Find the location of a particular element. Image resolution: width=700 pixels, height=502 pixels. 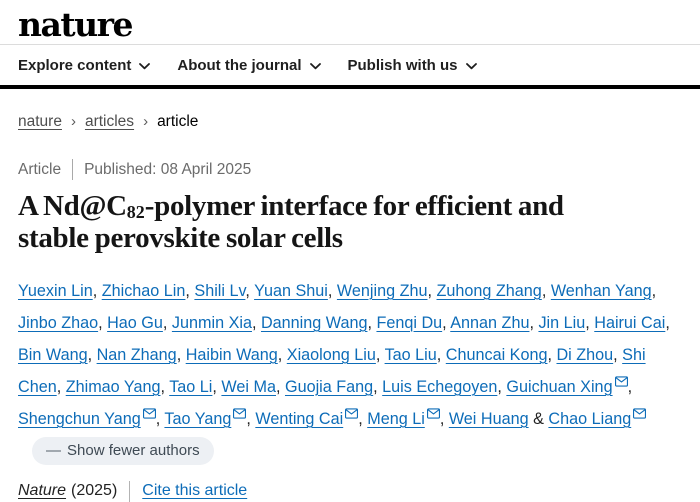

nav-about-the-journal: About the journal is located at coordinates (249, 65).